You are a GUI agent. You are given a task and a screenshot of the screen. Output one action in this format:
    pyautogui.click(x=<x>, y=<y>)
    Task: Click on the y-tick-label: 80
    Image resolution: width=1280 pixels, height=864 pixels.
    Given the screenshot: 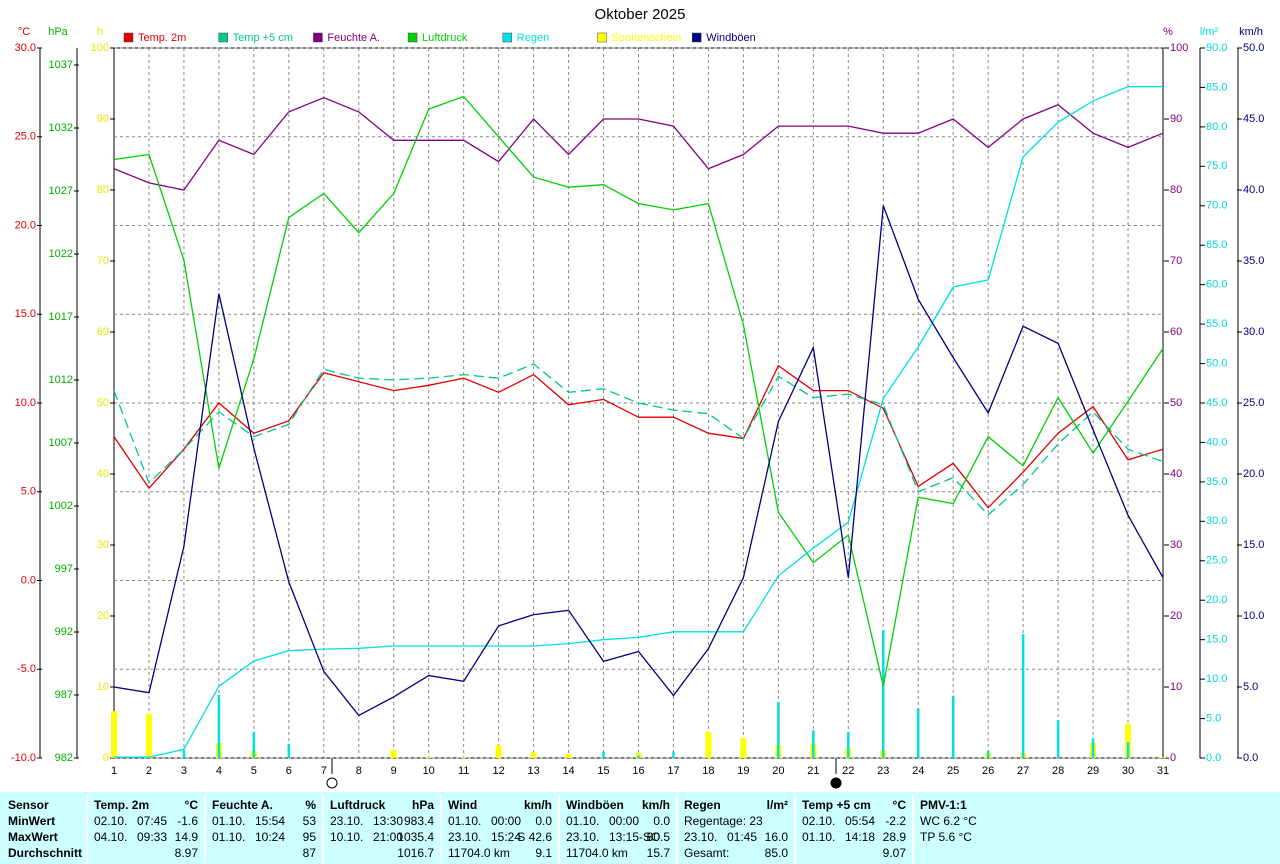 What is the action you would take?
    pyautogui.click(x=1176, y=190)
    